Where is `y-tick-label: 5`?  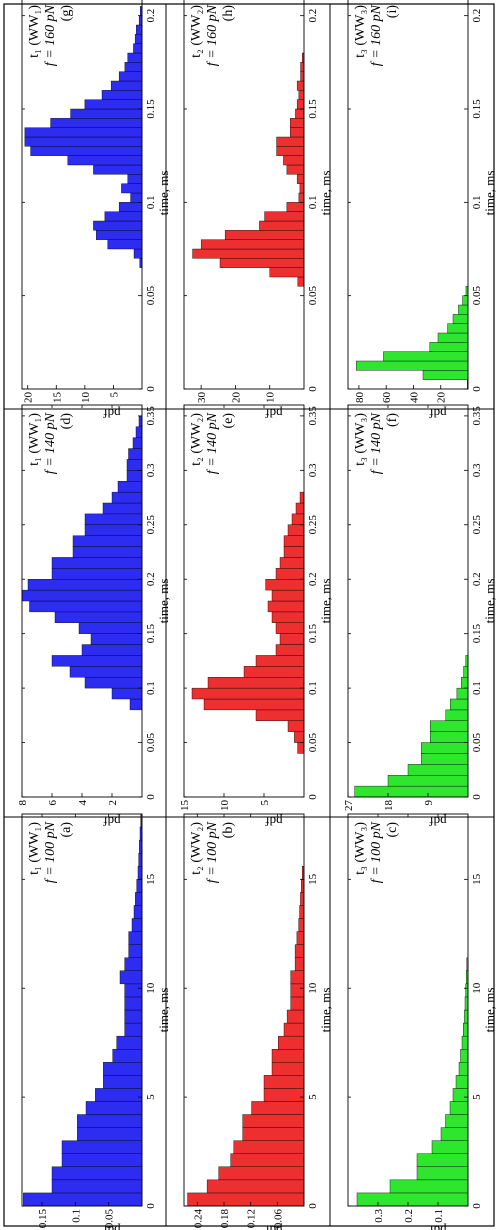
y-tick-label: 5 is located at coordinates (265, 803).